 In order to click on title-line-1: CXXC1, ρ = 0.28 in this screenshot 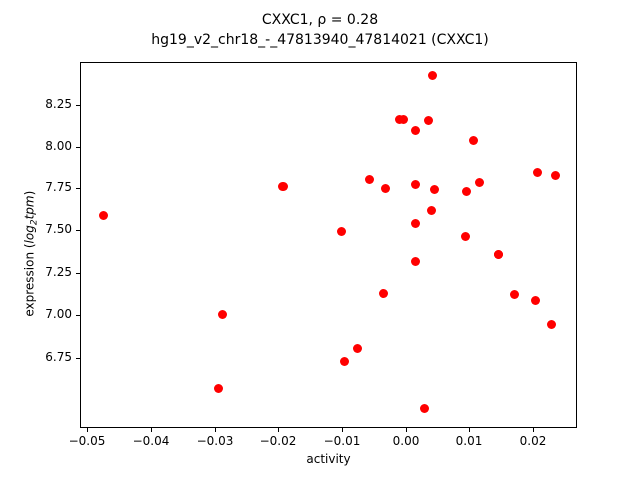, I will do `click(320, 20)`.